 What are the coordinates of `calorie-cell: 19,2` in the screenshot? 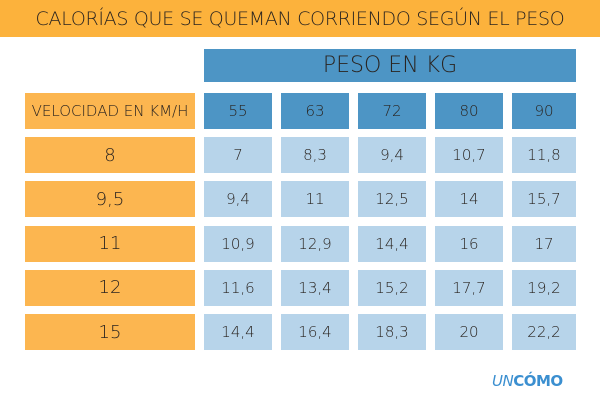 It's located at (544, 287).